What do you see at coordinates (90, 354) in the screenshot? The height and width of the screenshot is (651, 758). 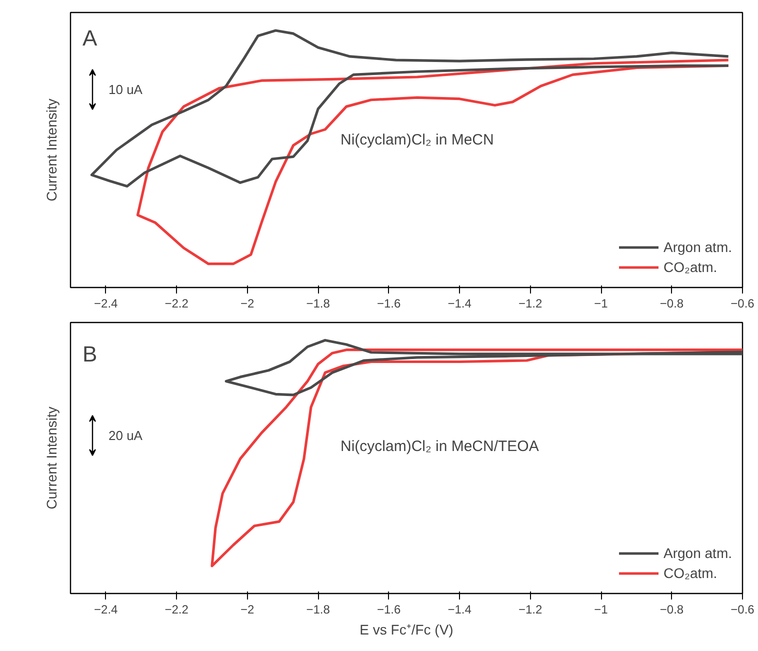 I see `chart-title: B` at bounding box center [90, 354].